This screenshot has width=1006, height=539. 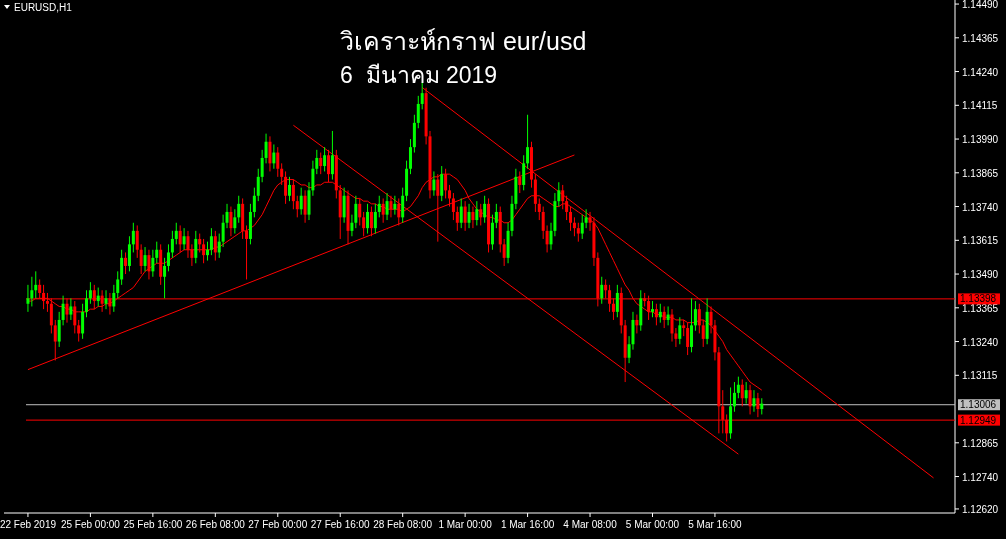 I want to click on x-tick-label: 27 Feb 16:00, so click(x=340, y=524).